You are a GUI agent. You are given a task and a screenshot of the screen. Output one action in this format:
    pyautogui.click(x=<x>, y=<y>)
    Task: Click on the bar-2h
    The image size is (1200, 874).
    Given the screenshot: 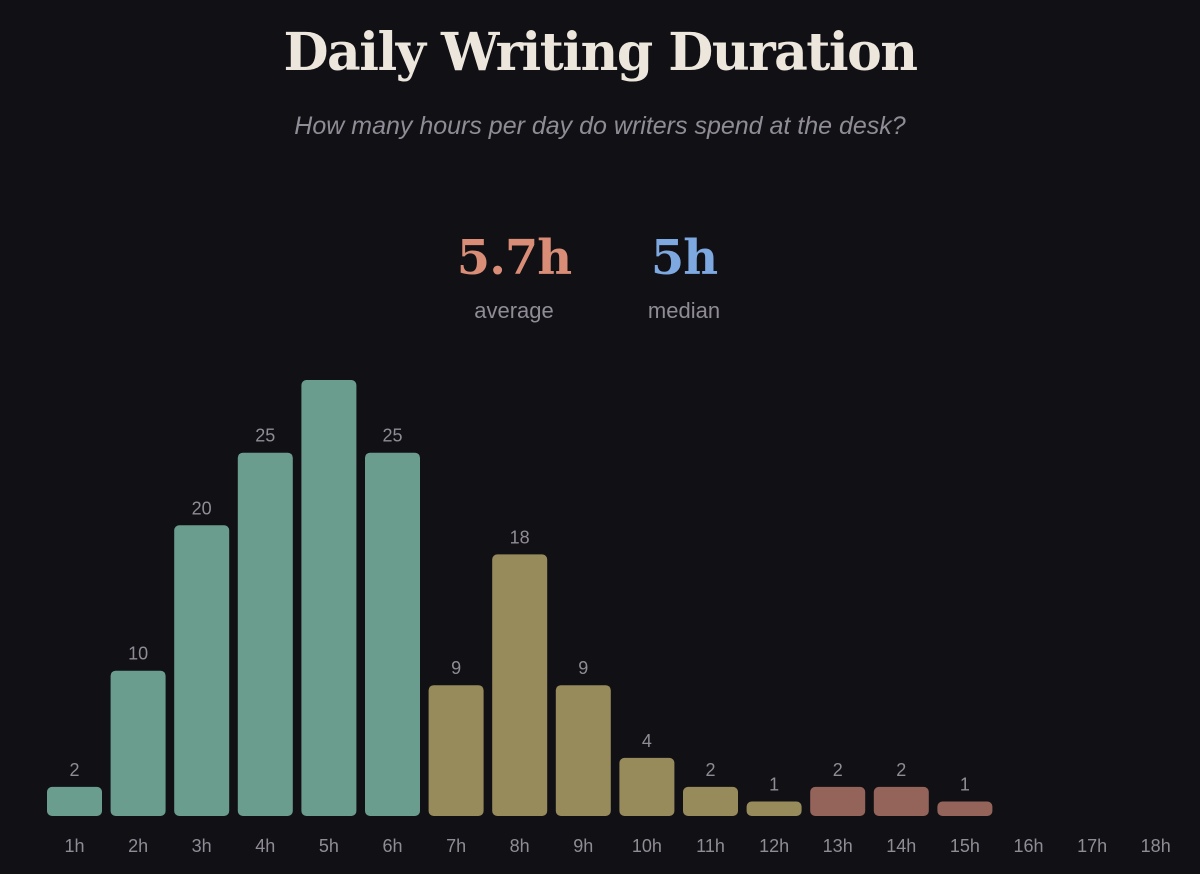 What is the action you would take?
    pyautogui.click(x=138, y=743)
    